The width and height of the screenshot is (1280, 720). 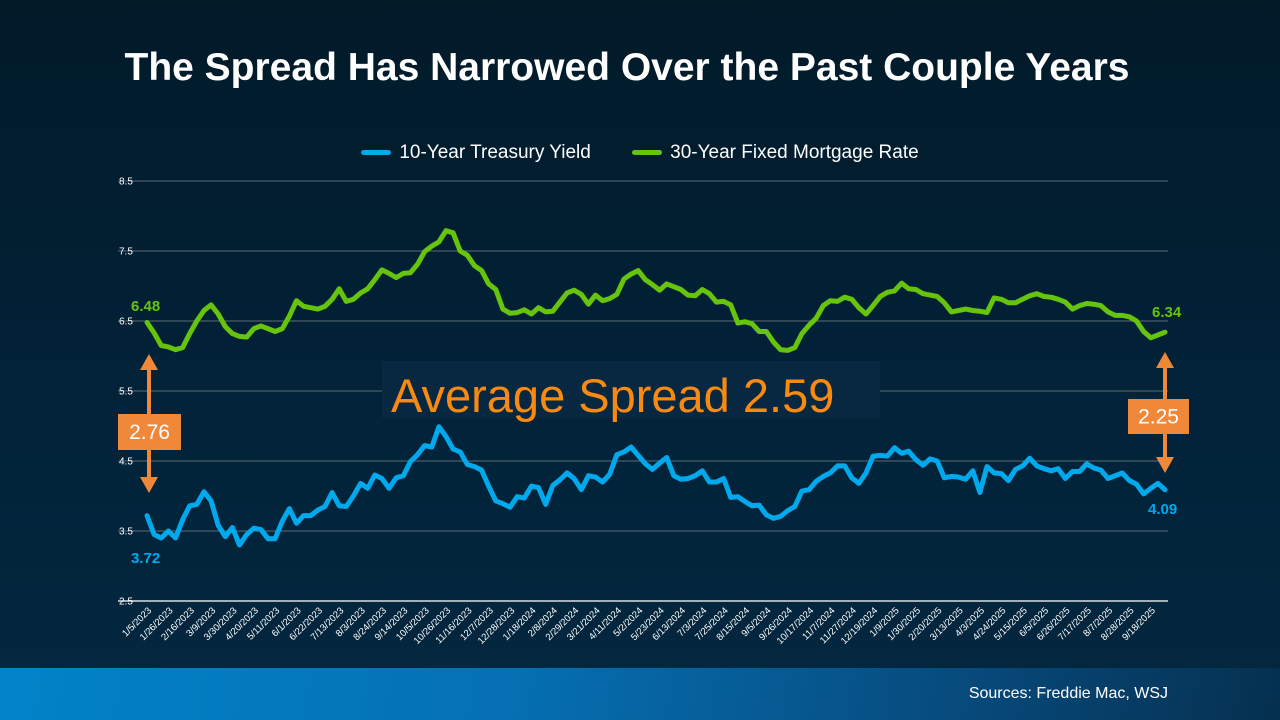 I want to click on start-spread-box, so click(x=149, y=432).